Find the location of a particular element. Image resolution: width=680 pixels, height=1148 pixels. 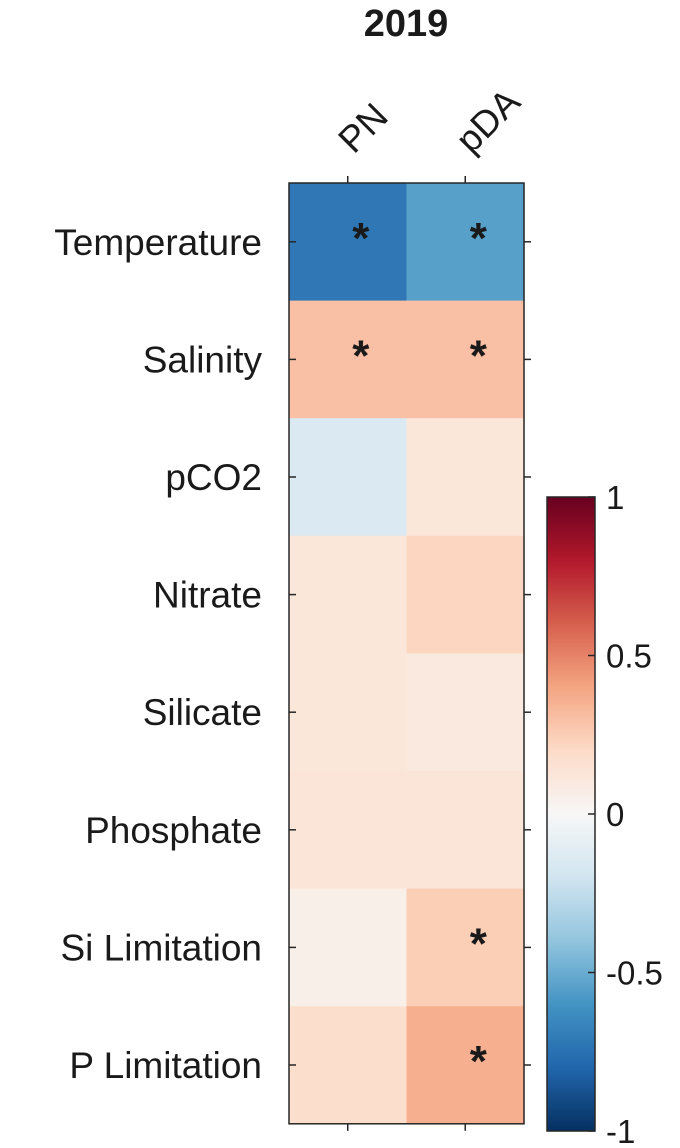

row-label: Si Limitation is located at coordinates (161, 947).